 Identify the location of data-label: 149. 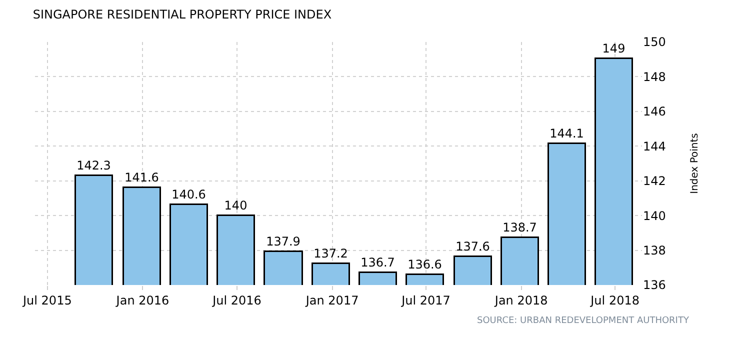
(614, 48).